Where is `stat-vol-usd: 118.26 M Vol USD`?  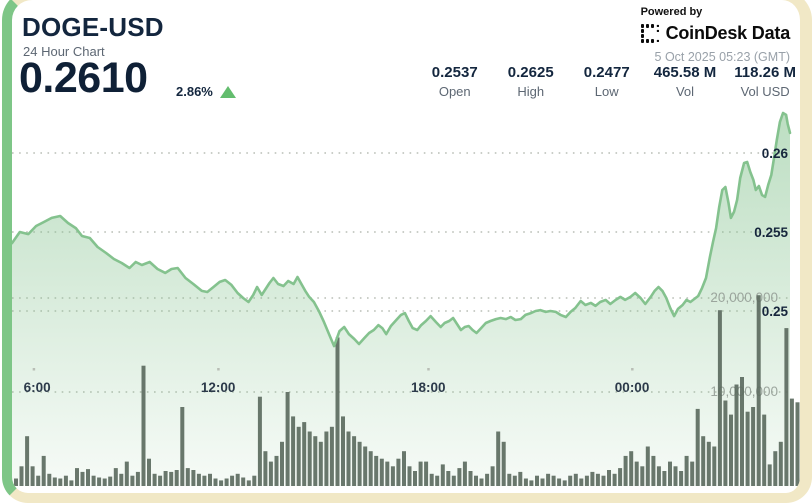
stat-vol-usd: 118.26 M Vol USD is located at coordinates (765, 81).